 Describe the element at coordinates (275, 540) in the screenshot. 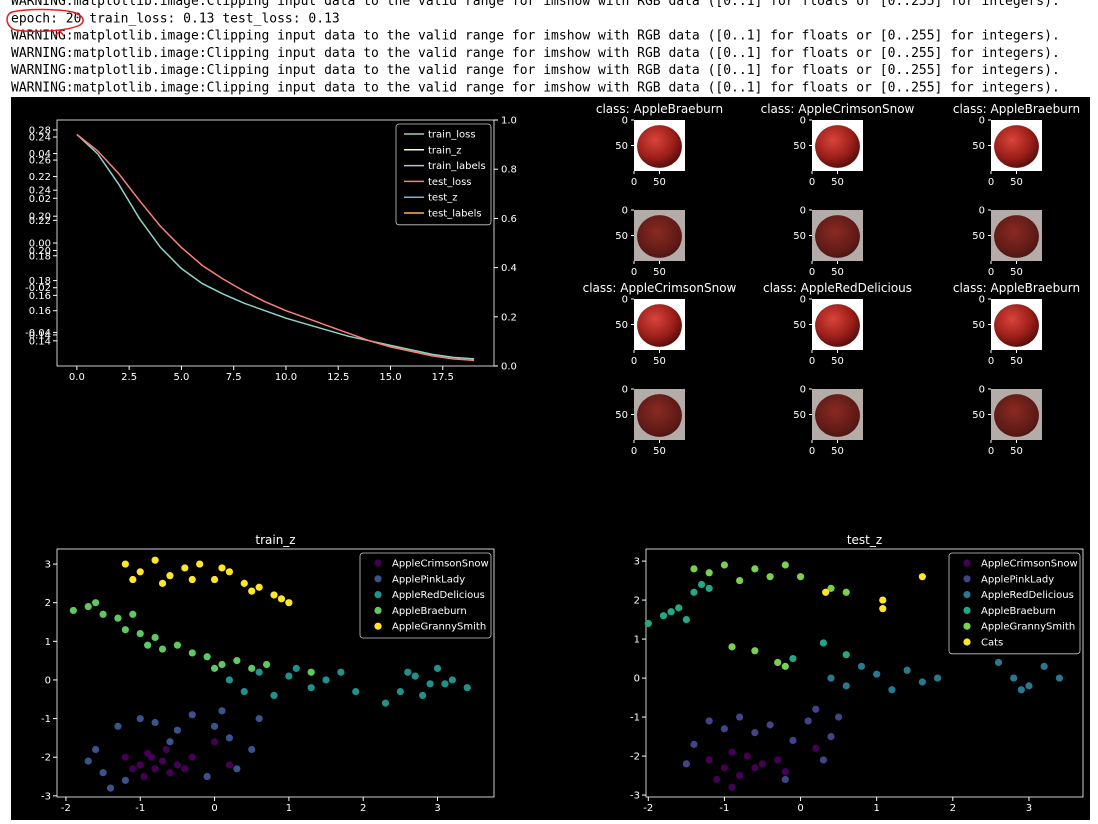

I see `chart-title: train_z` at that location.